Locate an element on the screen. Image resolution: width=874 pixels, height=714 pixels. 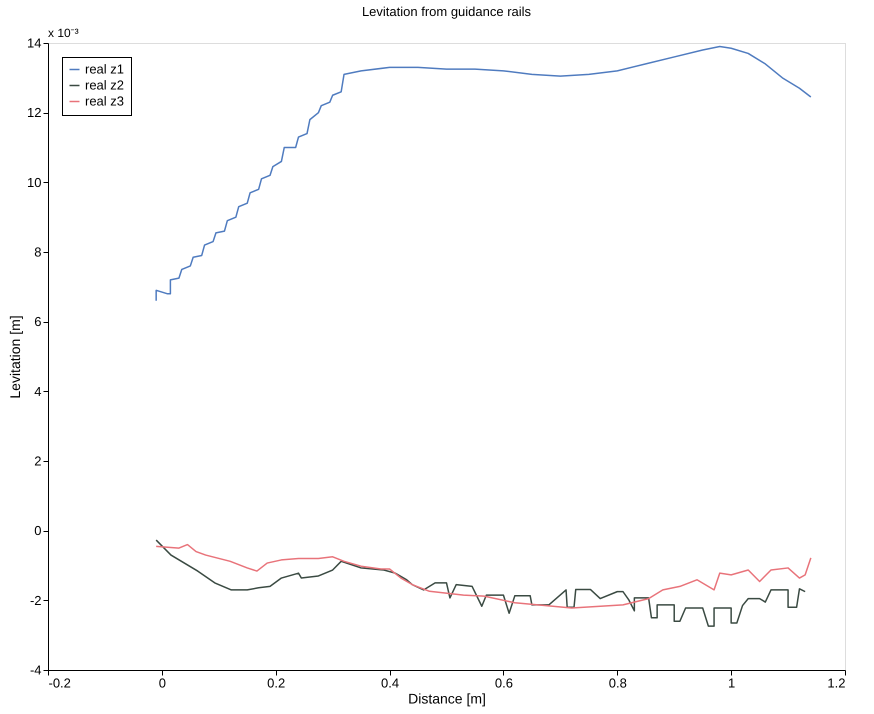
x-tick-label: -0.2 is located at coordinates (59, 683).